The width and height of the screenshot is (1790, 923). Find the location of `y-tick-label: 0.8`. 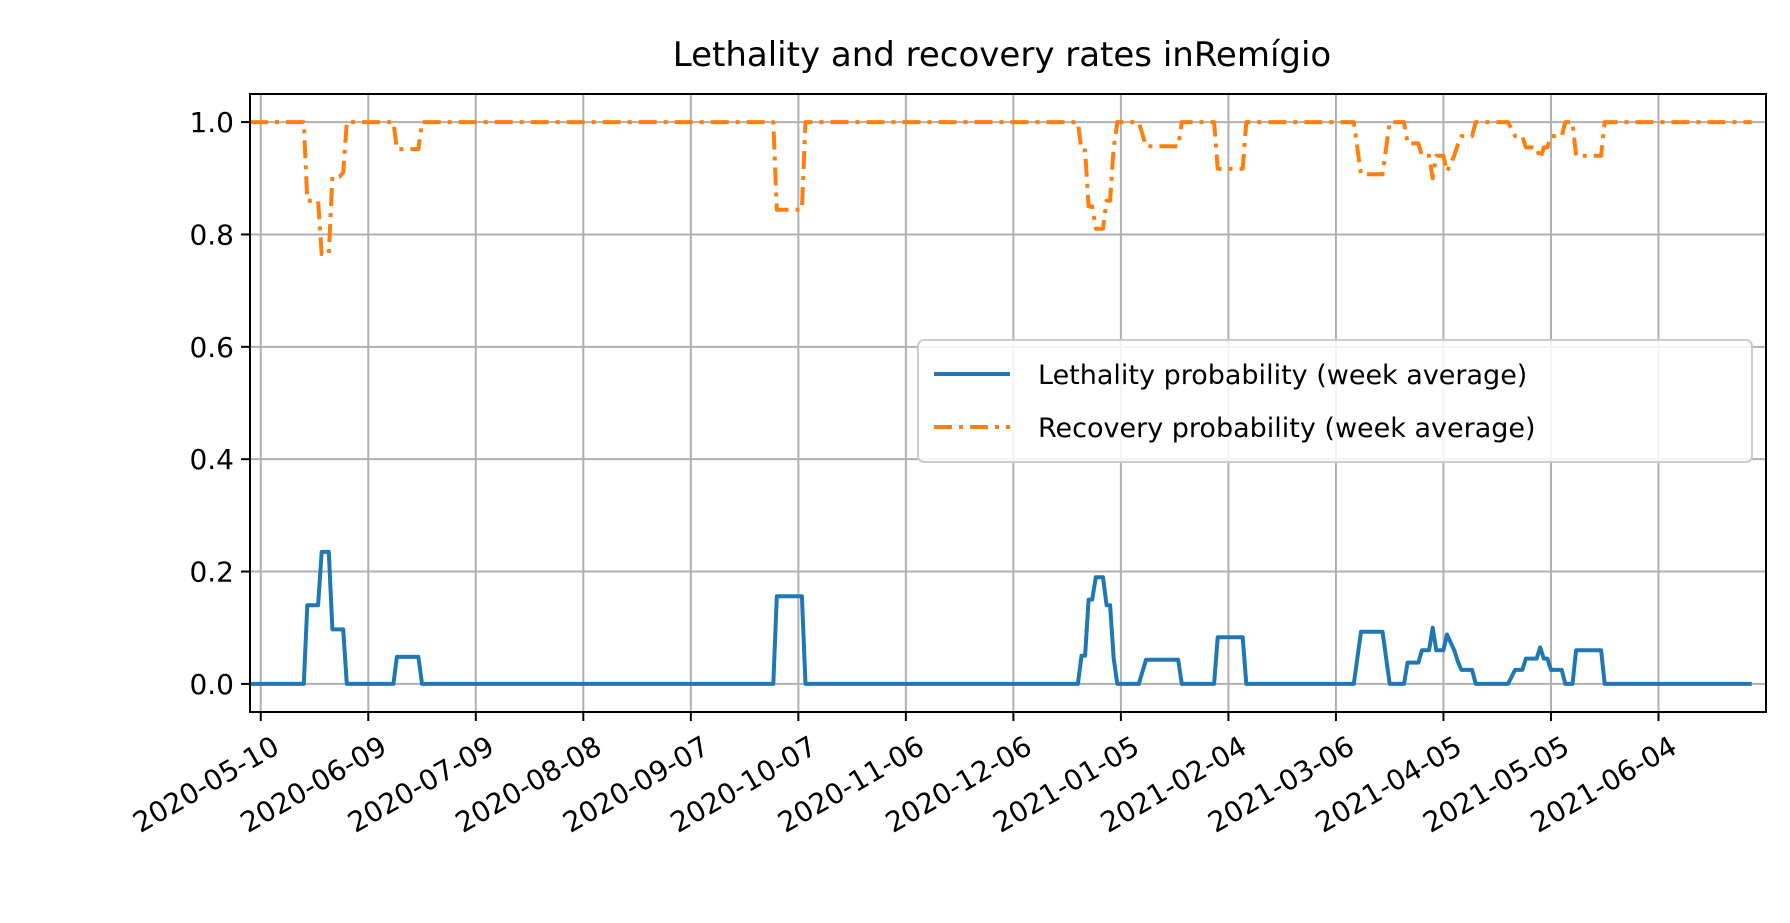

y-tick-label: 0.8 is located at coordinates (211, 234).